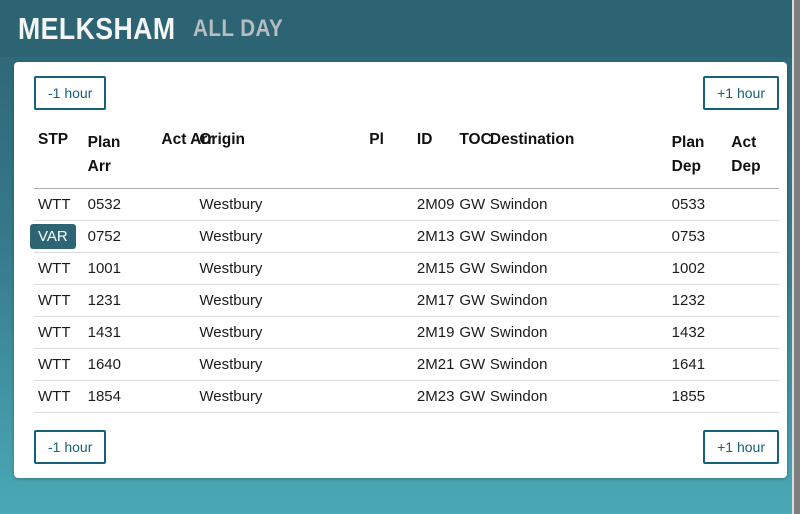  I want to click on column-header-stp: STP, so click(61, 160).